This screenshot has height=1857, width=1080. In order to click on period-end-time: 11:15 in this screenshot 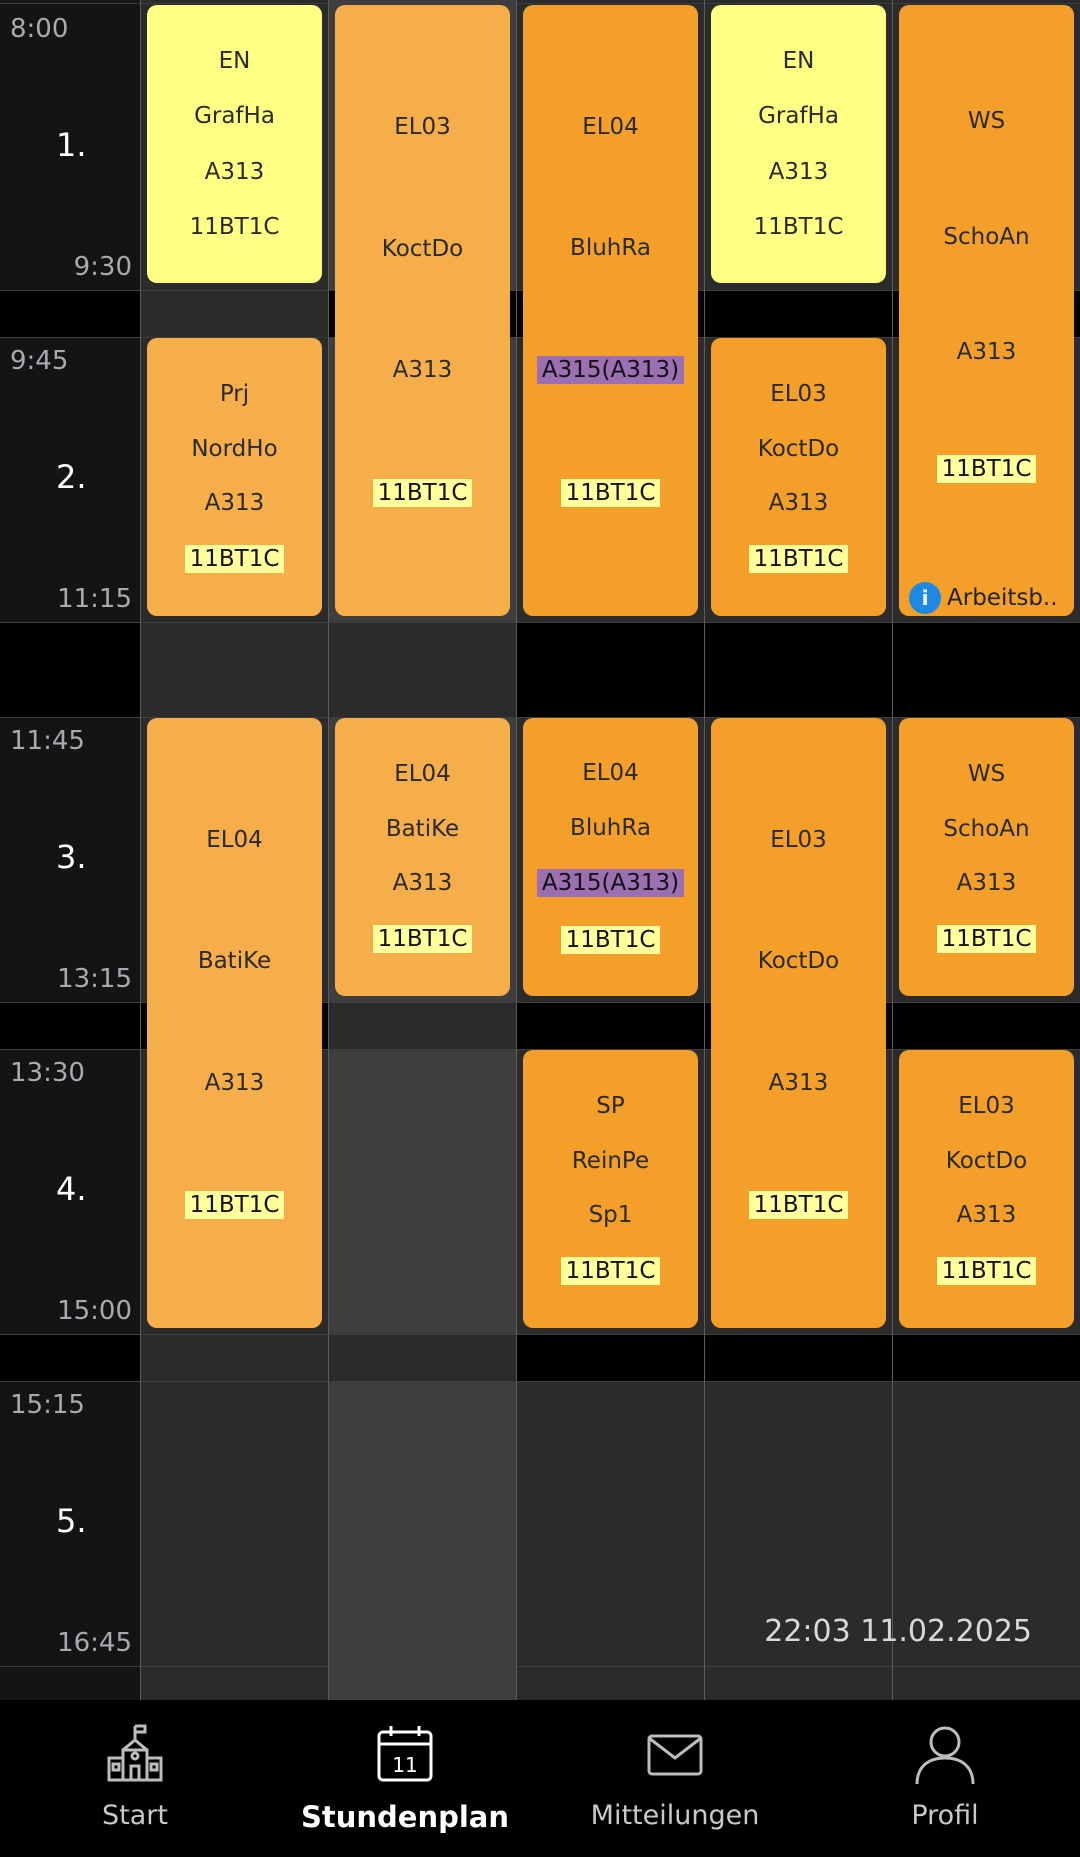, I will do `click(94, 599)`.